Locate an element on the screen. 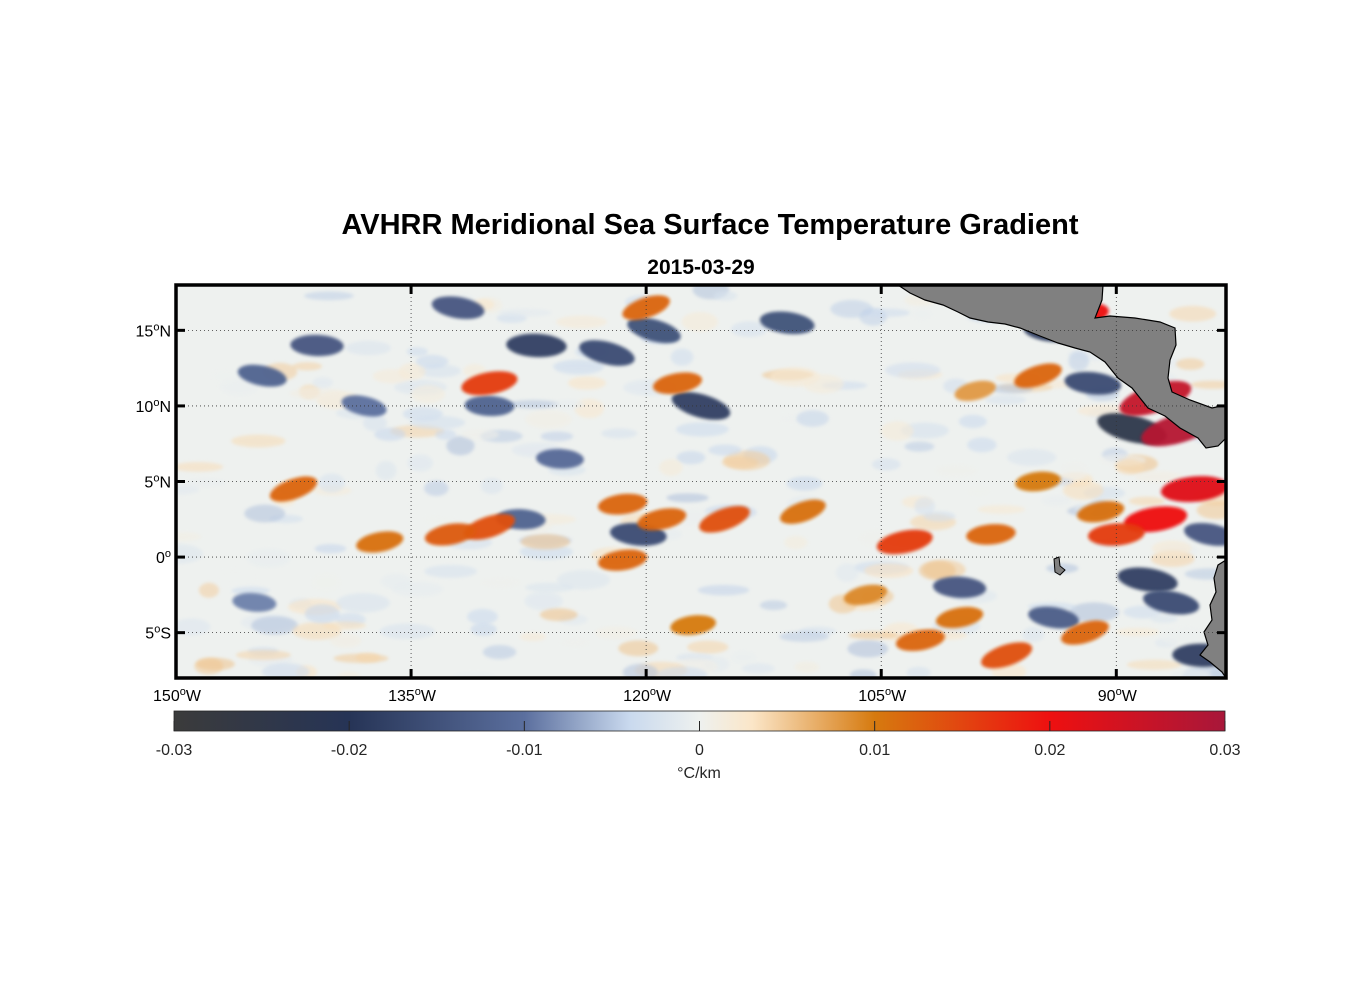  map-subtitle: 2015-03-29 is located at coordinates (700, 267).